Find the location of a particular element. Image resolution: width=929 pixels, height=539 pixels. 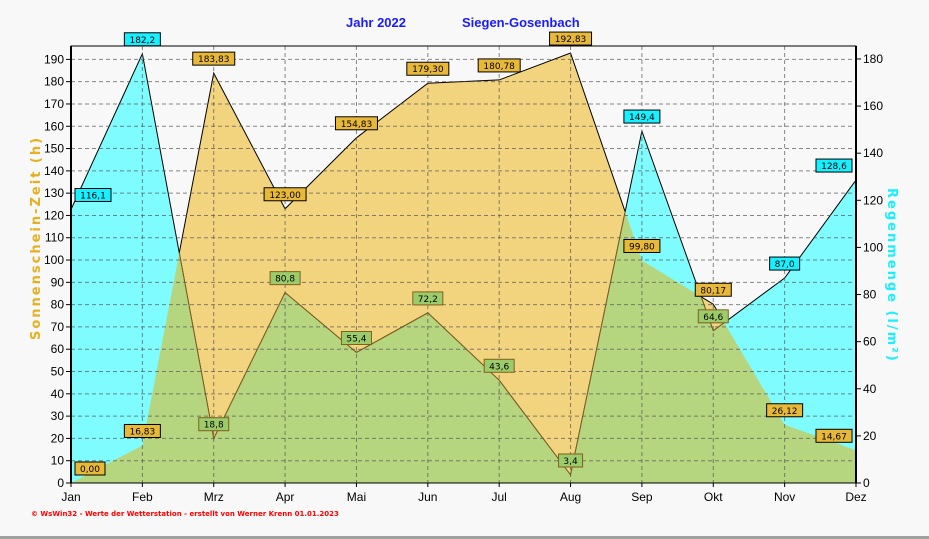

data-label-text: 14,67 is located at coordinates (834, 437).